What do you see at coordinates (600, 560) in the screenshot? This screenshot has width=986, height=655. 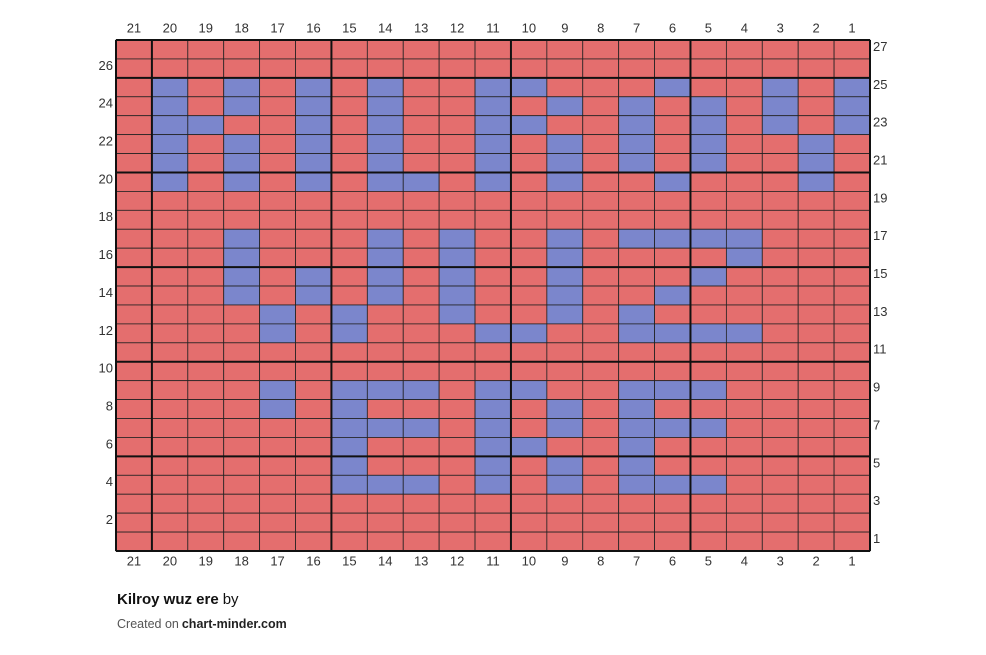 I see `column-label-bottom: 8` at bounding box center [600, 560].